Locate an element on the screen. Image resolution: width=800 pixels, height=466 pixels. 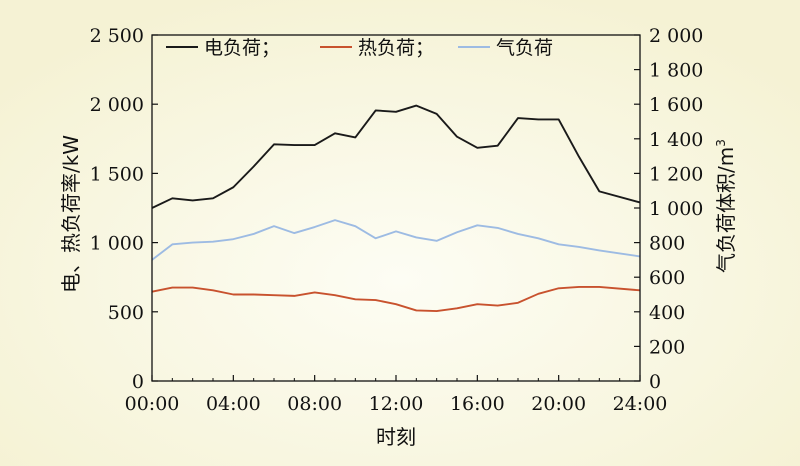
x-tick-label: 24:00 is located at coordinates (640, 404).